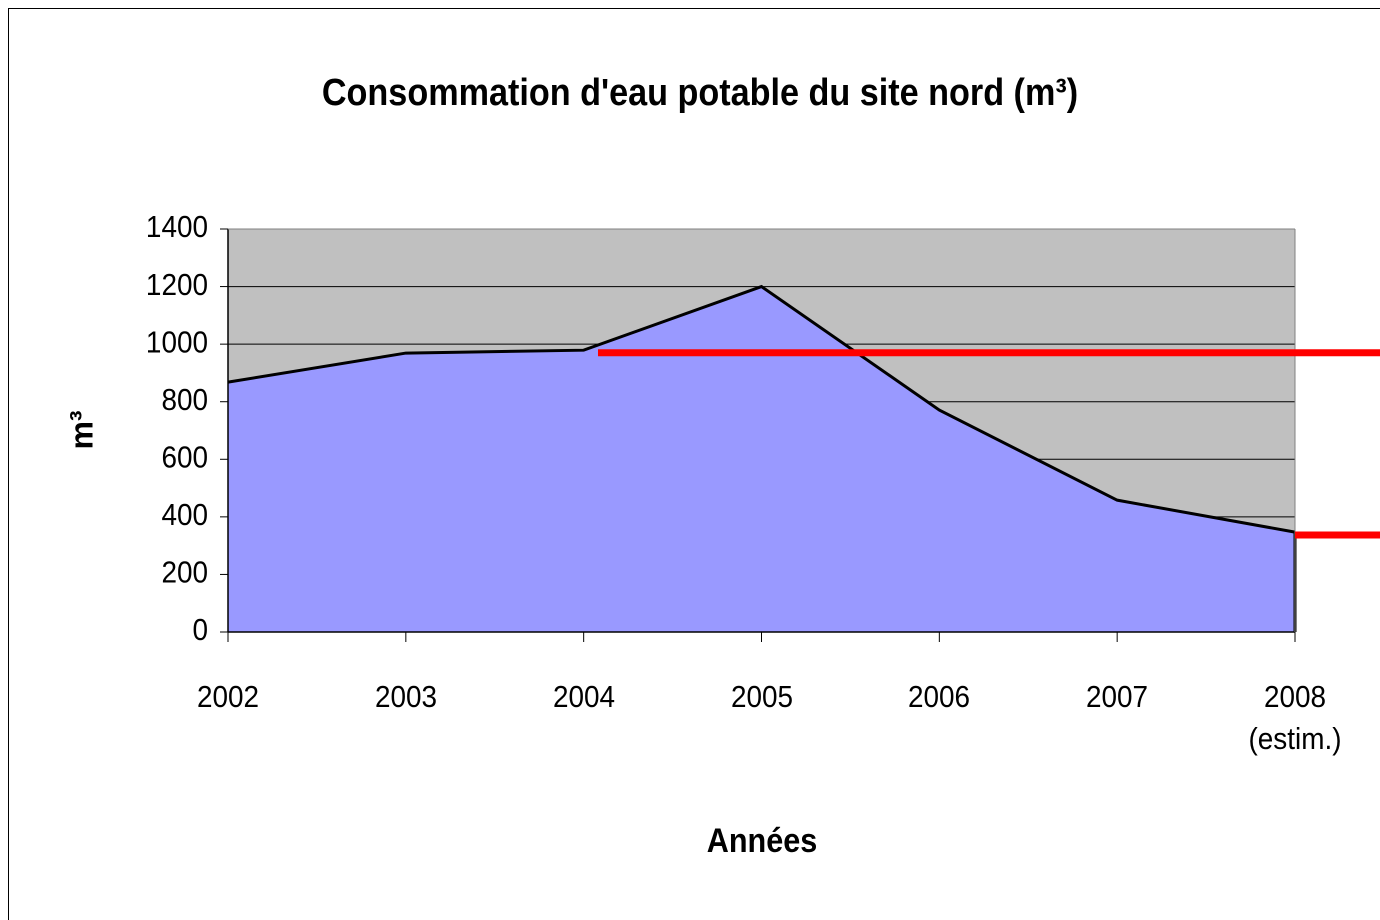  I want to click on y-tick-label: 1400, so click(177, 227).